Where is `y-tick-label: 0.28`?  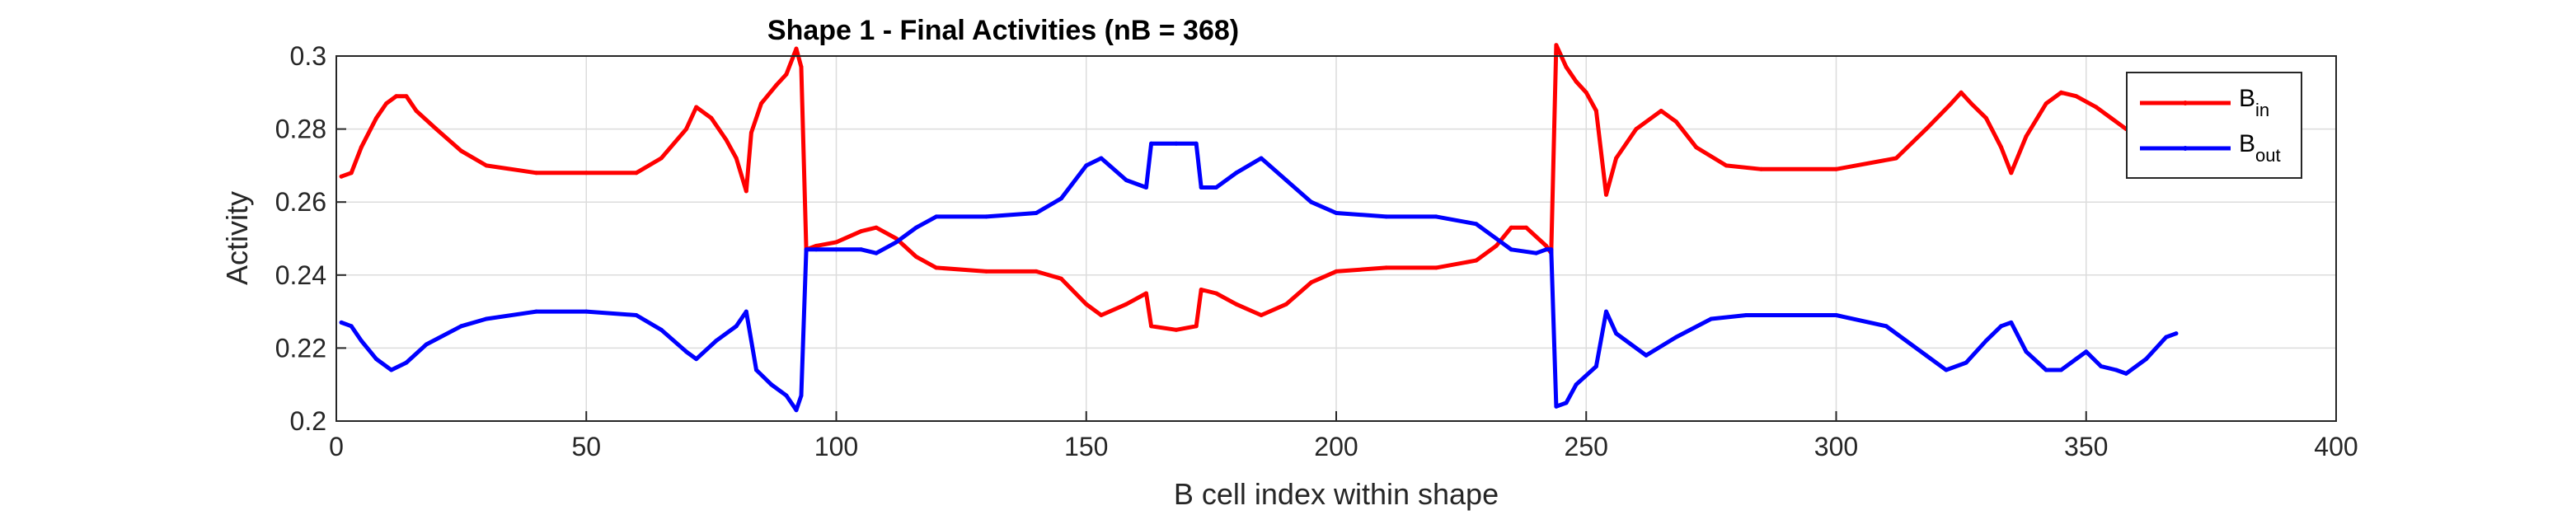
y-tick-label: 0.28 is located at coordinates (300, 129).